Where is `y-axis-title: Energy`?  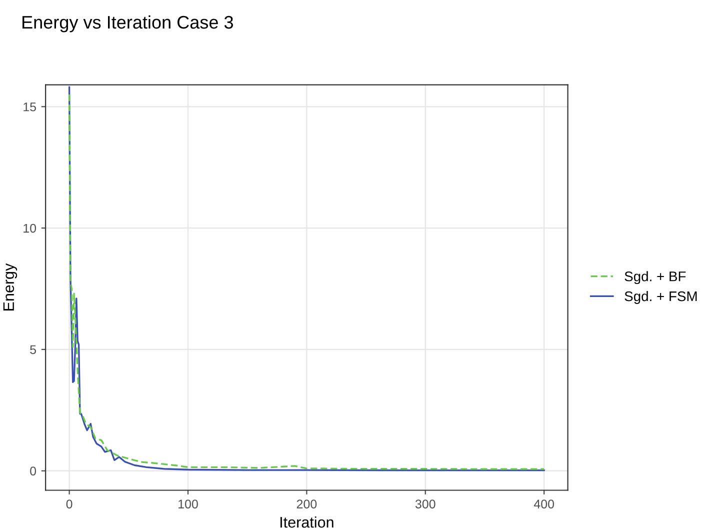
y-axis-title: Energy is located at coordinates (10, 286).